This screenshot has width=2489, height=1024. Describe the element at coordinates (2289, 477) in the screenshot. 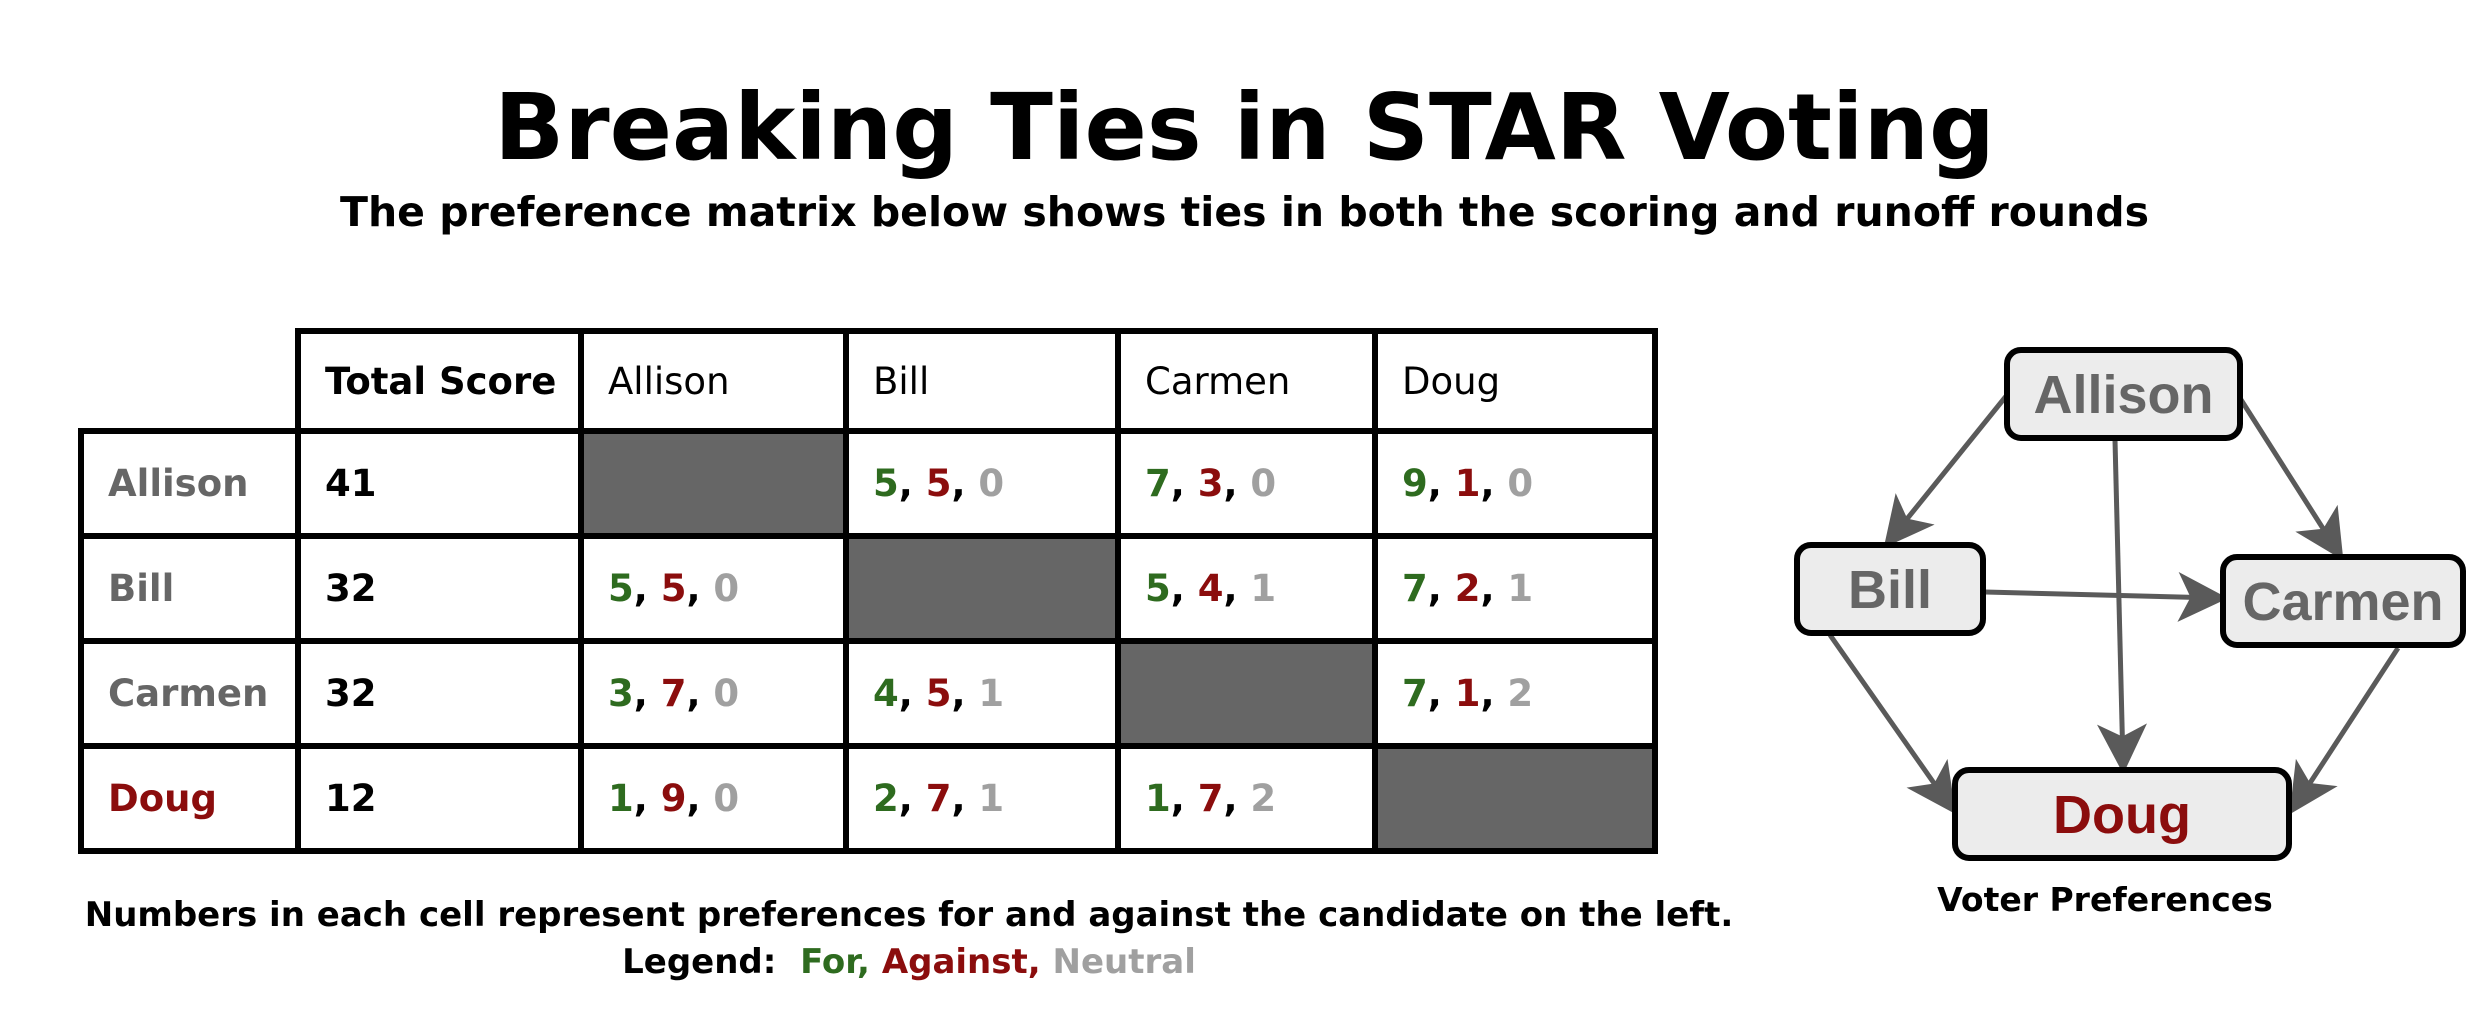

I see `edge-allison-to-carmen` at that location.